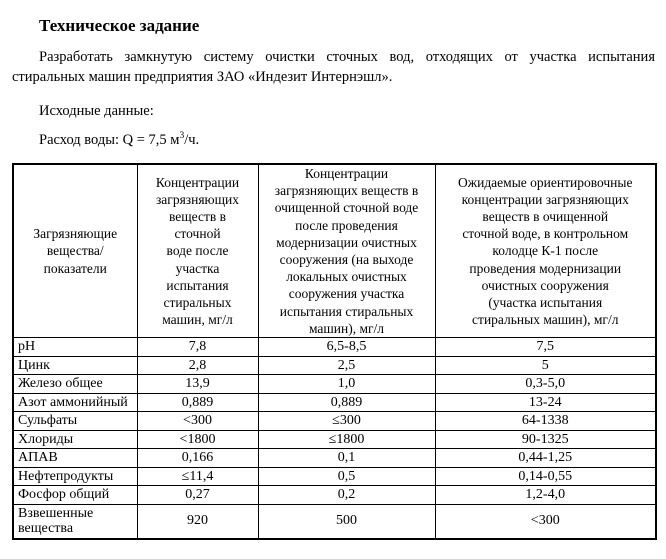 This screenshot has width=666, height=559. Describe the element at coordinates (333, 140) in the screenshot. I see `flow-rate-line: Расход воды: Q = 7,5 м3/ч.` at that location.